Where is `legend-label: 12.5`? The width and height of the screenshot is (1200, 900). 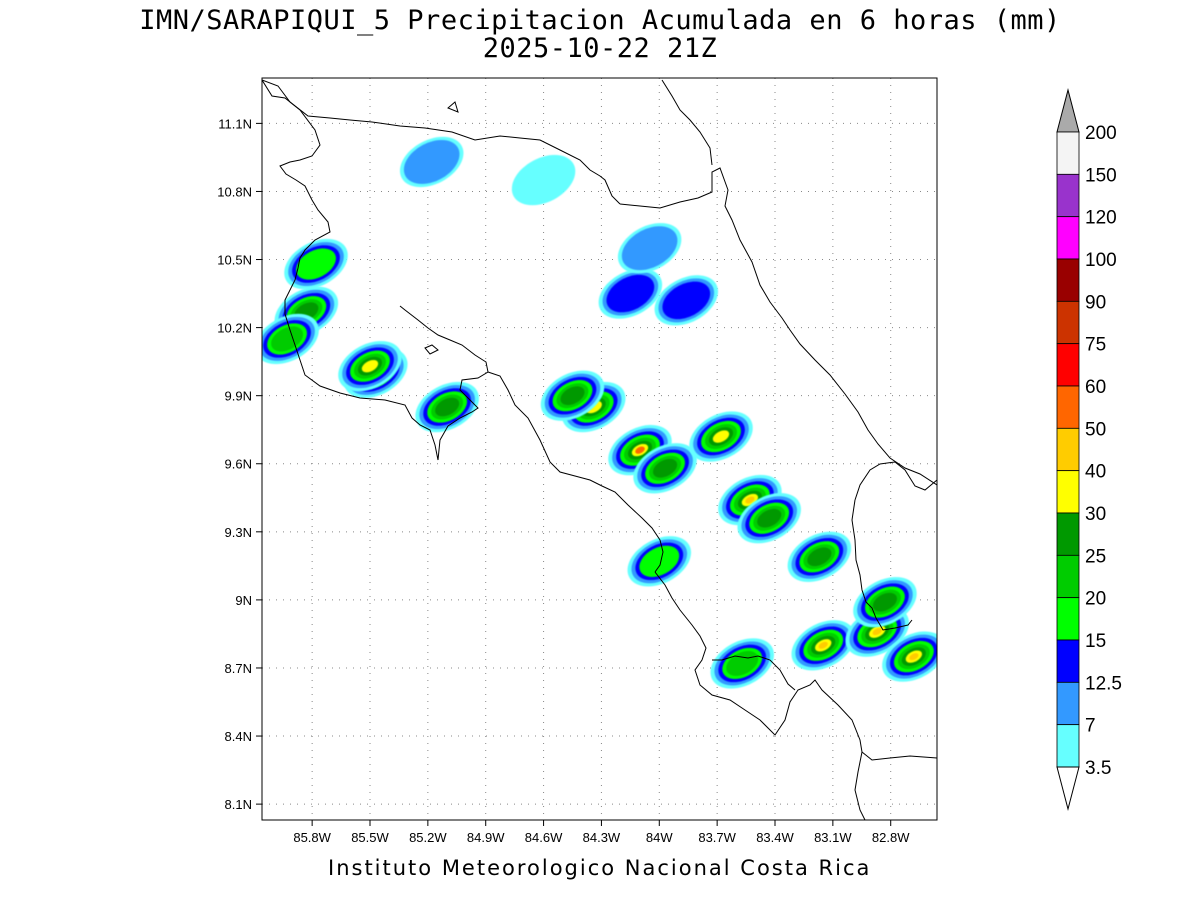
legend-label: 12.5 is located at coordinates (1103, 683).